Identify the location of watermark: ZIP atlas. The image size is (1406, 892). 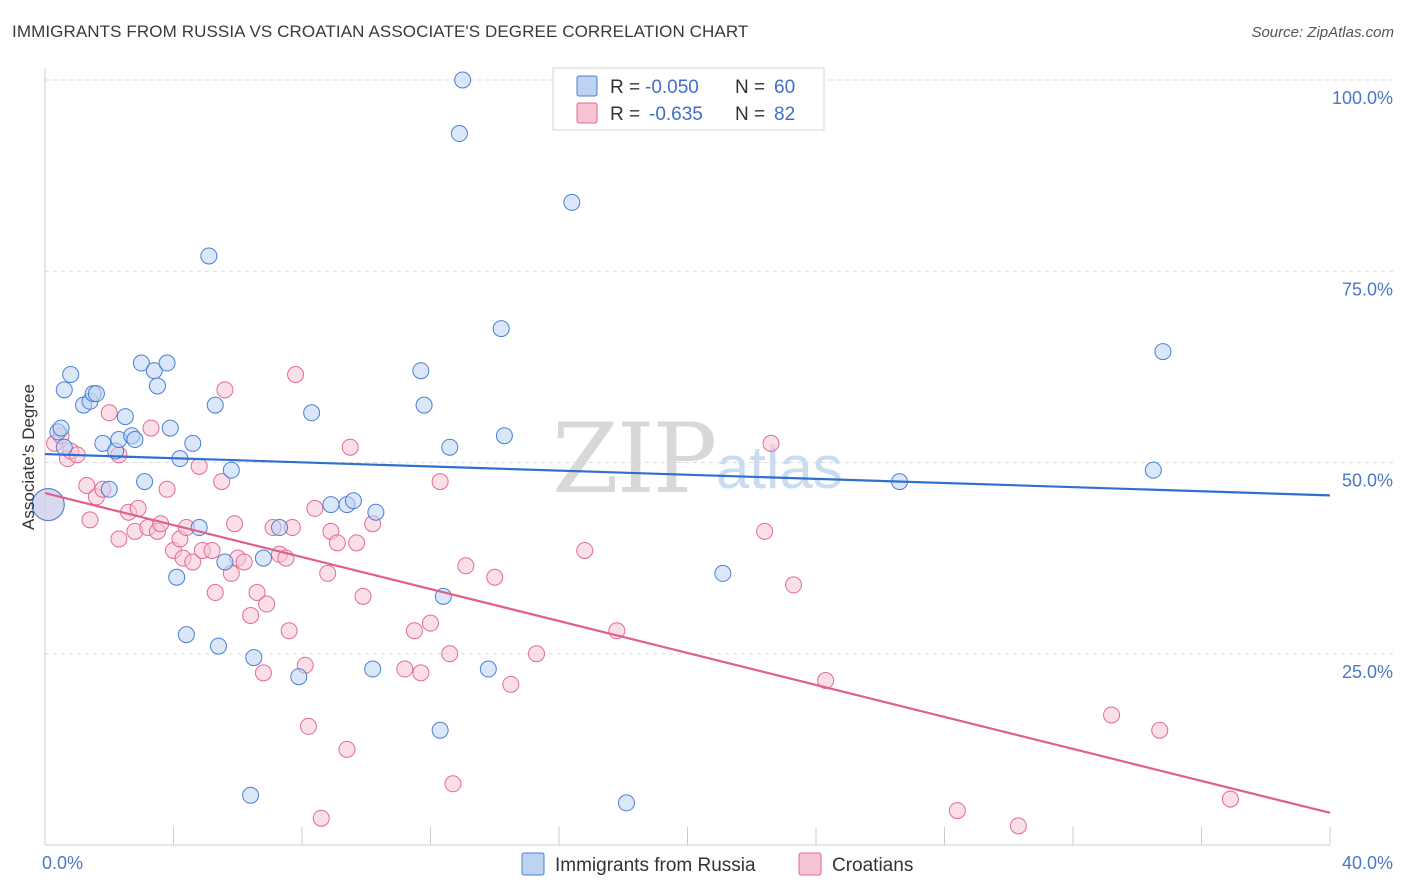
(697, 459).